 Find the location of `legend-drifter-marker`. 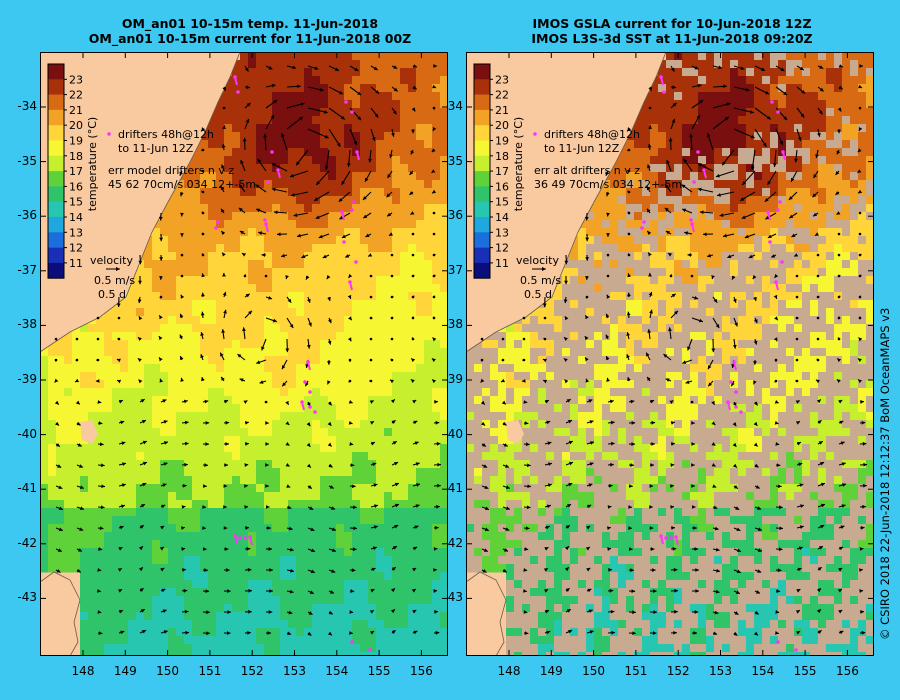

legend-drifter-marker is located at coordinates (535, 134).